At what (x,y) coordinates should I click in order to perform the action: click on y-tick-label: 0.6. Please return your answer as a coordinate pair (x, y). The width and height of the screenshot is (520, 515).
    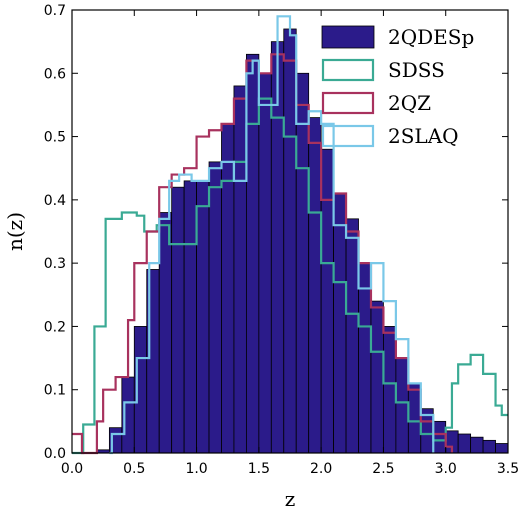
    Looking at the image, I should click on (55, 74).